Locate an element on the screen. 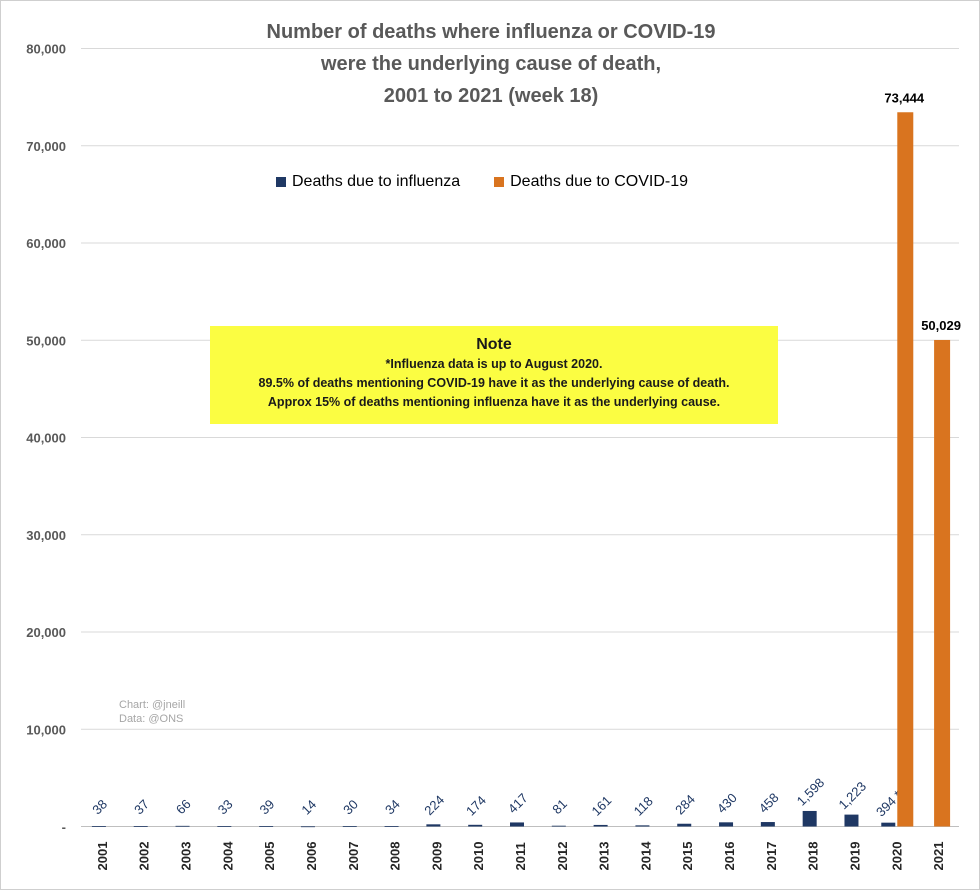  x-tick-label: 2006 is located at coordinates (311, 856).